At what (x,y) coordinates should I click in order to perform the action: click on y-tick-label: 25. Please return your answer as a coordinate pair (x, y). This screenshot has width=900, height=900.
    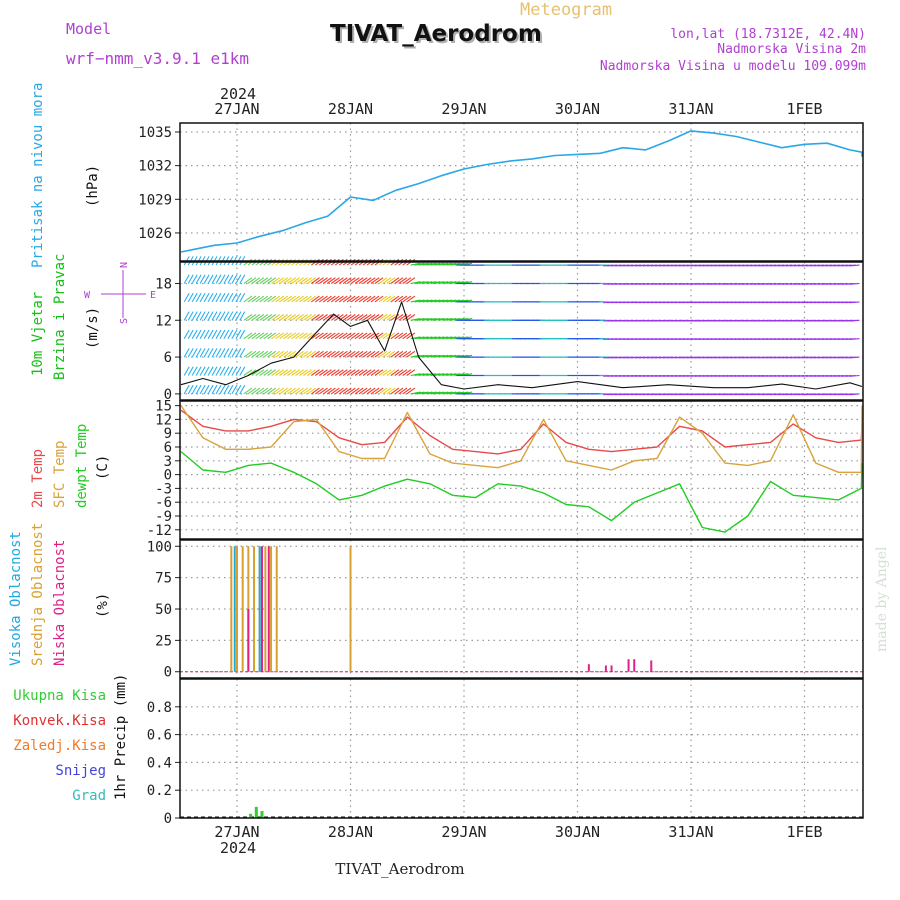
    Looking at the image, I should click on (163, 641).